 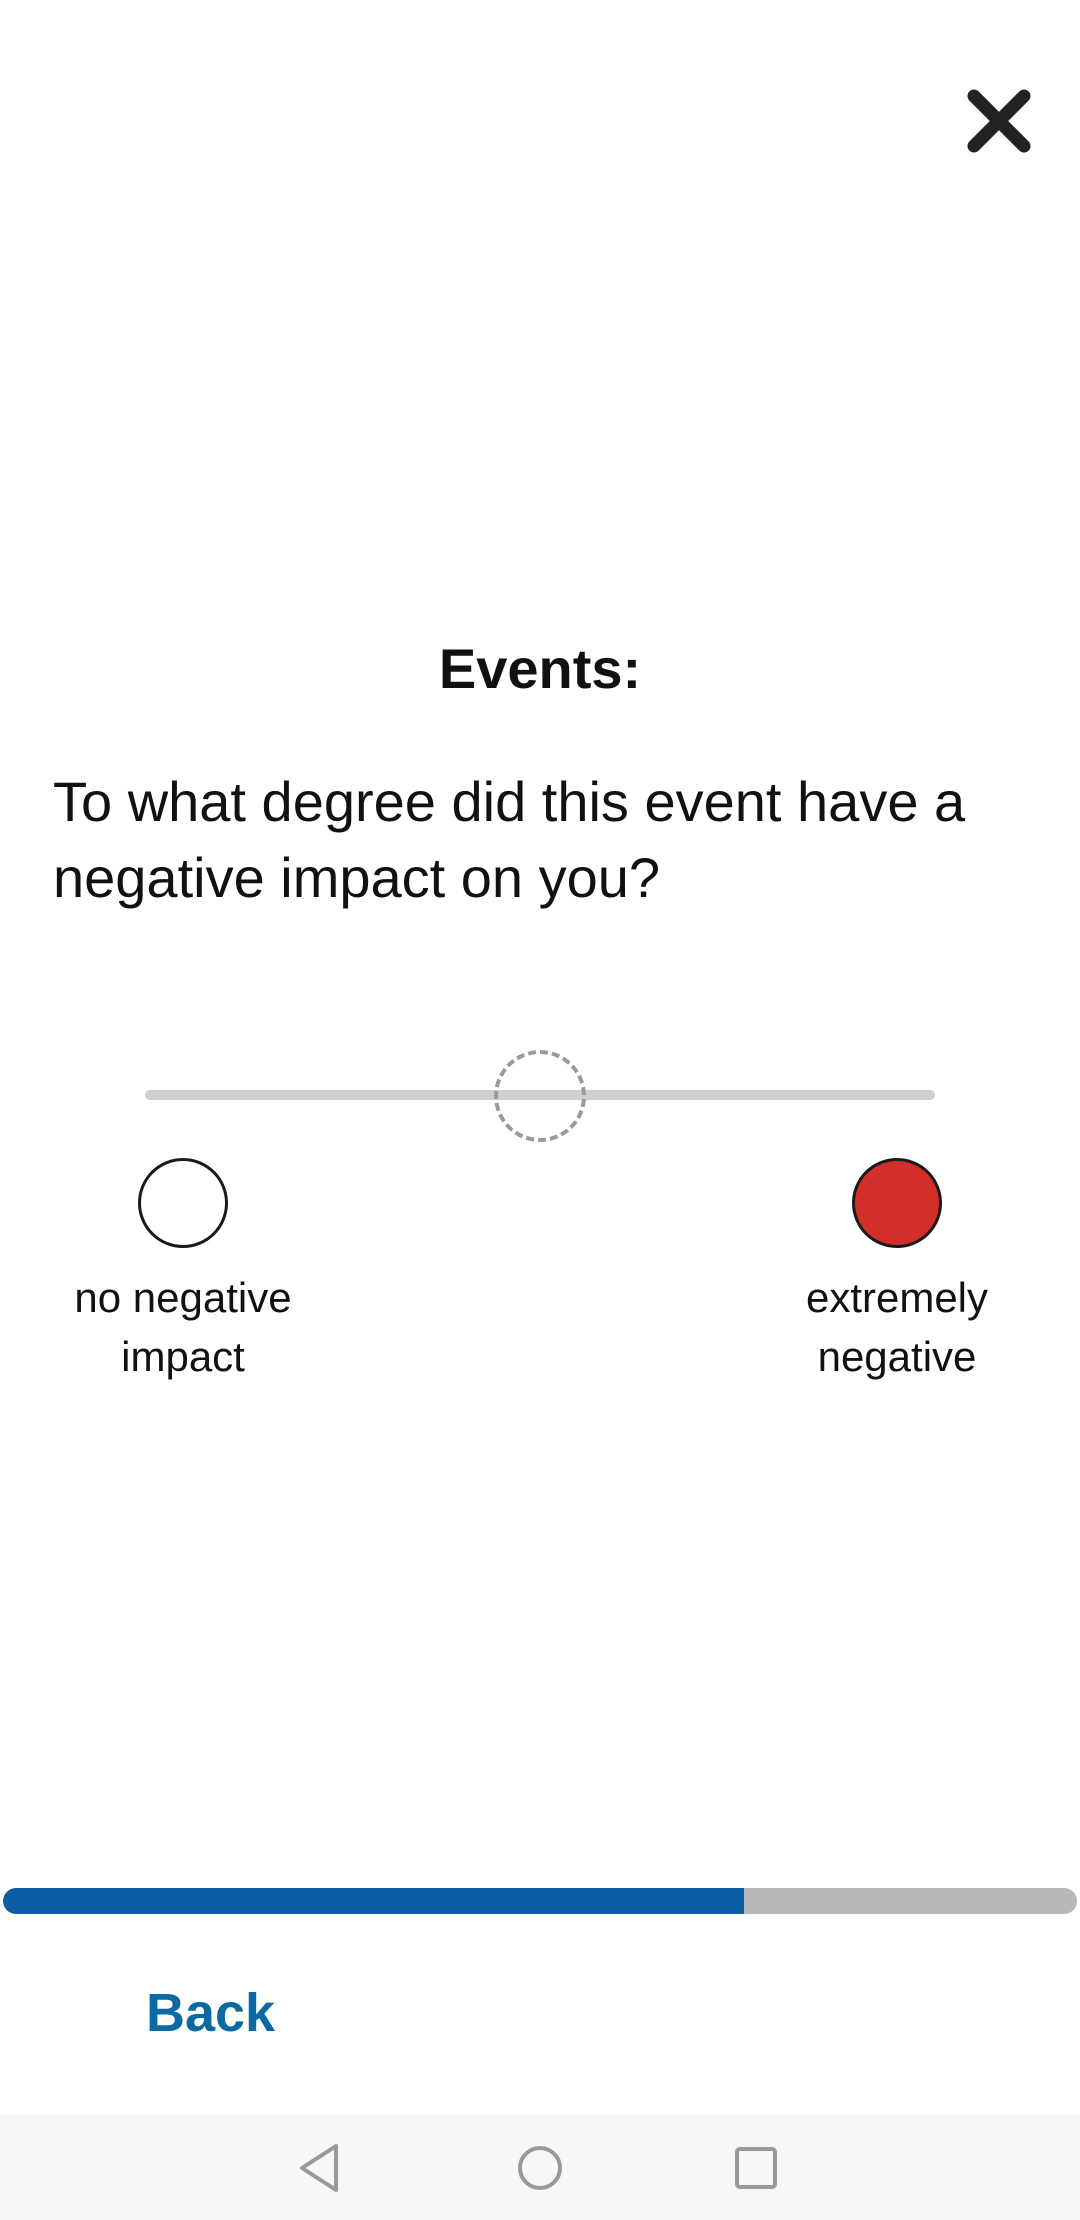 I want to click on progress-bar, so click(x=540, y=1901).